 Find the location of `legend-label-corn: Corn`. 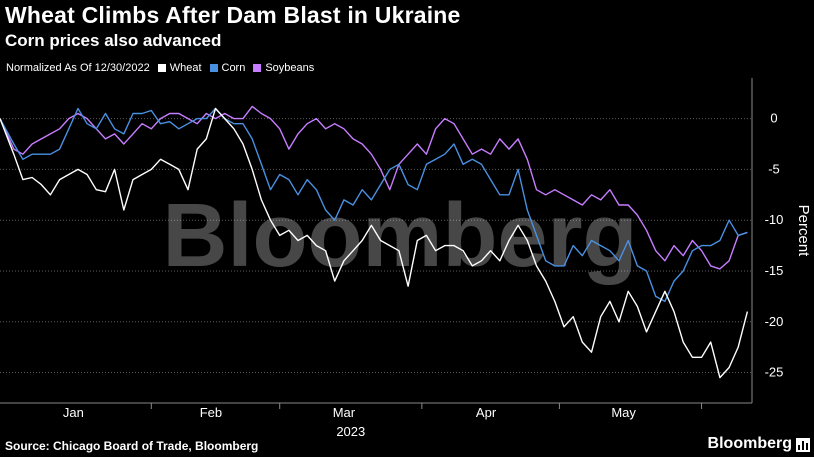

legend-label-corn: Corn is located at coordinates (233, 68).